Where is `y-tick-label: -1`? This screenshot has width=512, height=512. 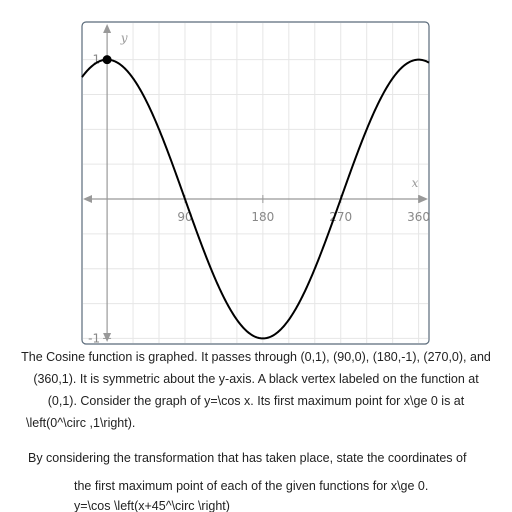
y-tick-label: -1 is located at coordinates (94, 338).